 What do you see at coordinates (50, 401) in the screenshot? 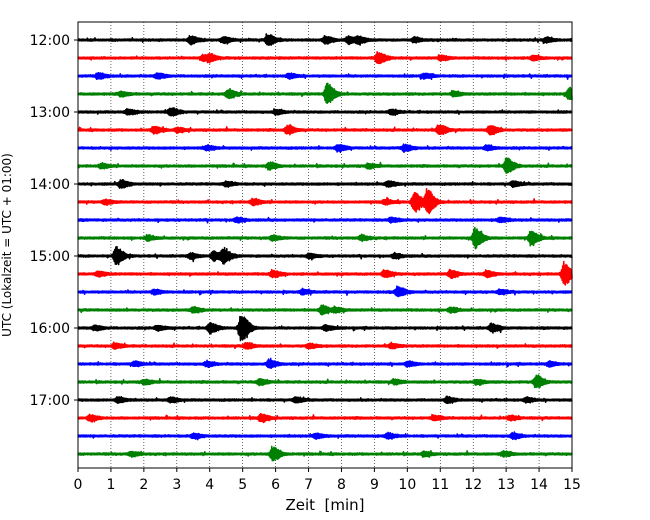
I see `y-tick-label: 17:00` at bounding box center [50, 401].